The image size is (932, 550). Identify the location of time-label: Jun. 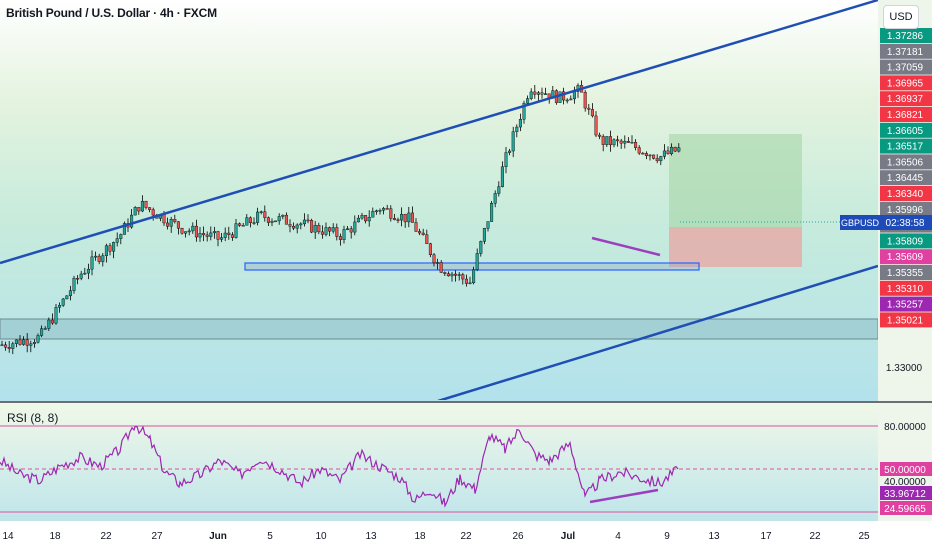
(218, 536).